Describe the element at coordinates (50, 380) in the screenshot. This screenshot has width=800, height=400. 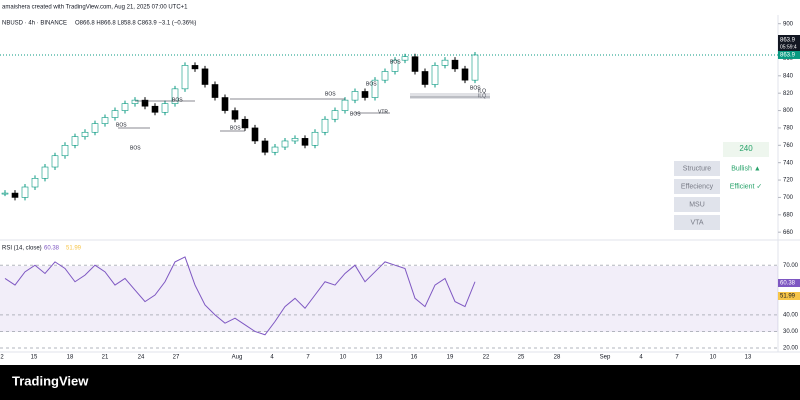
I see `footer-logo: TradingView` at that location.